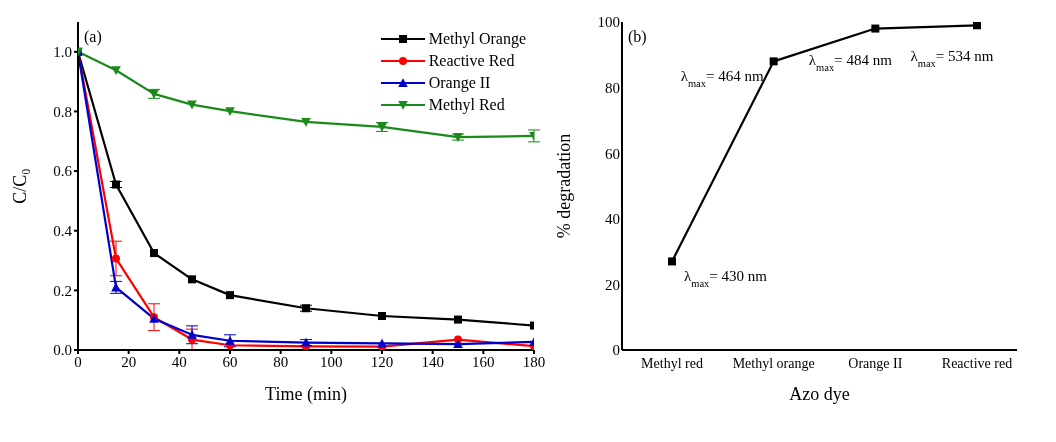  What do you see at coordinates (875, 363) in the screenshot?
I see `x-tick-label: Orange II` at bounding box center [875, 363].